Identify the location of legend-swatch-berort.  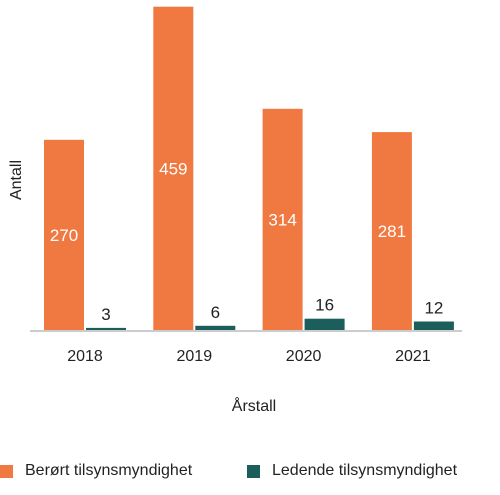
(6, 471).